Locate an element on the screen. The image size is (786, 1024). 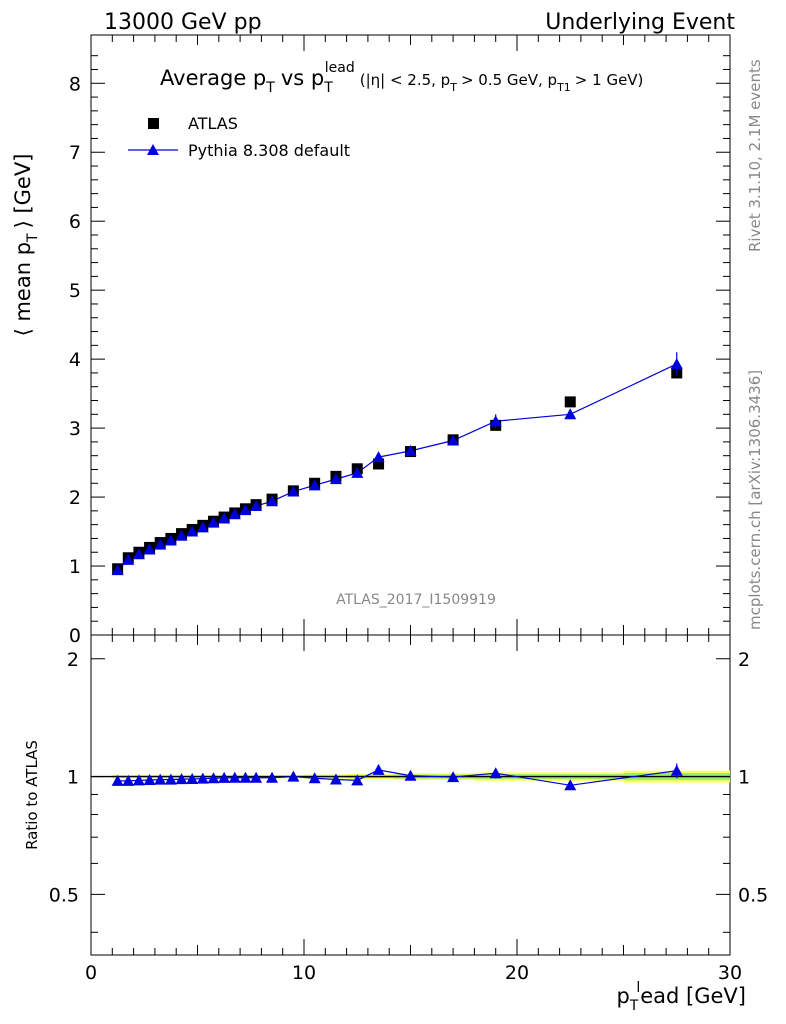
title-sub-t2: T is located at coordinates (328, 88).